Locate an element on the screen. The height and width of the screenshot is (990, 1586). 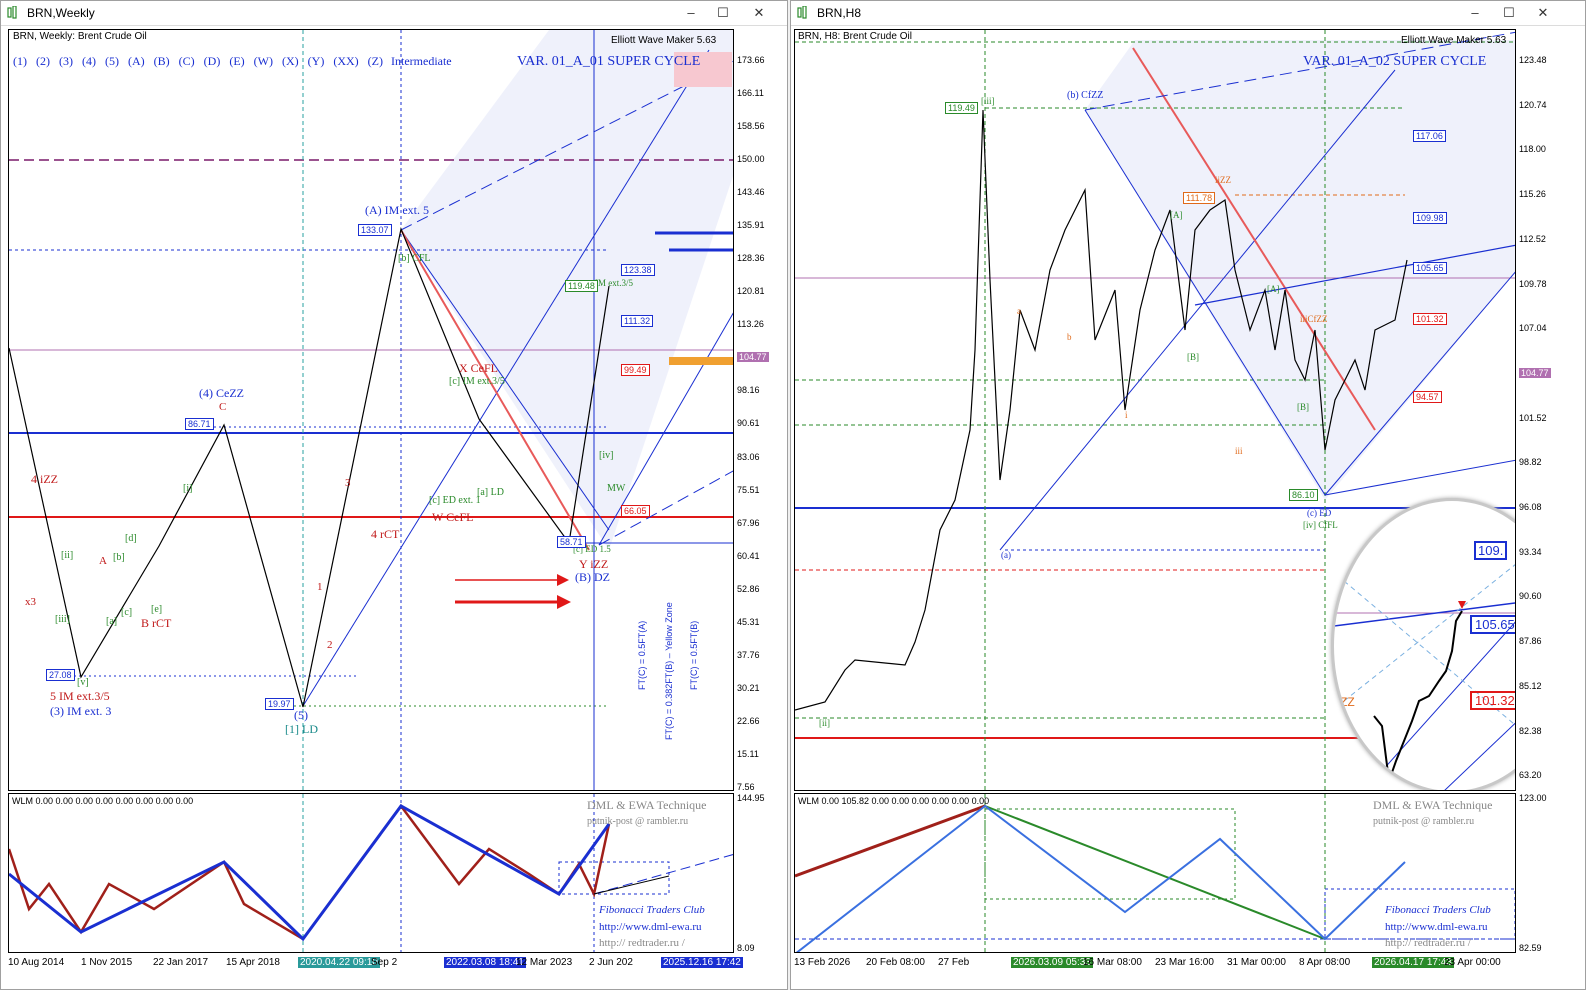
wave-label: iiZZ is located at coordinates (1223, 180).